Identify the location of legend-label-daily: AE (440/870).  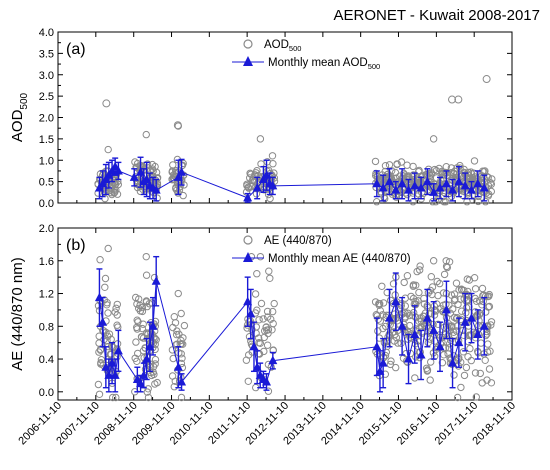
(298, 241).